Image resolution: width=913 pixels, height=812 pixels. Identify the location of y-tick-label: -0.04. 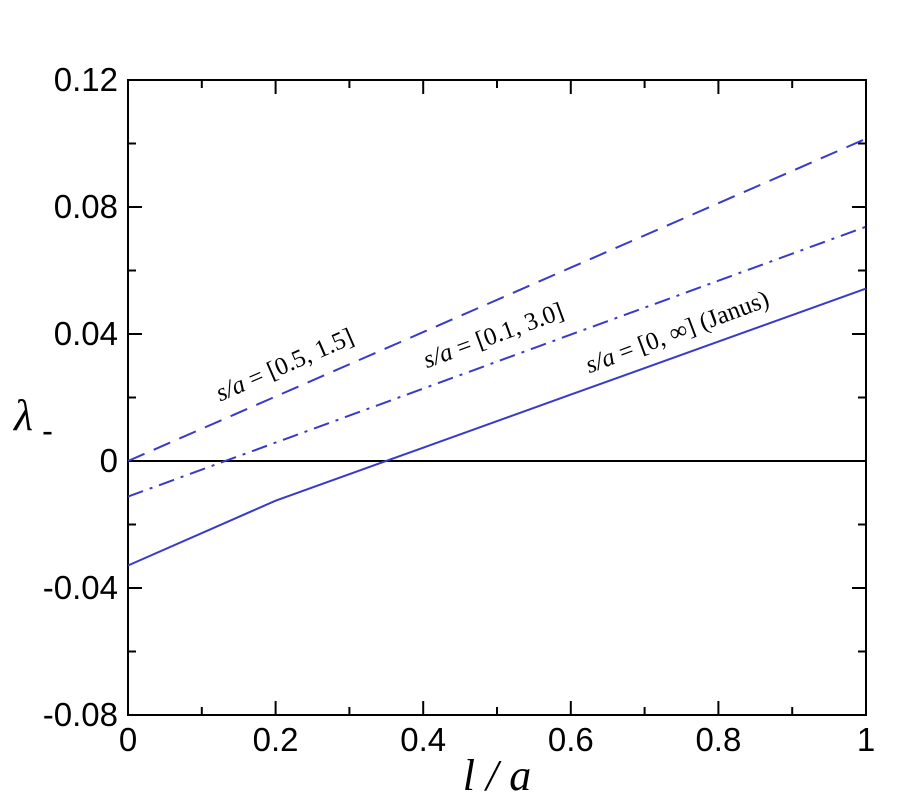
(80, 587).